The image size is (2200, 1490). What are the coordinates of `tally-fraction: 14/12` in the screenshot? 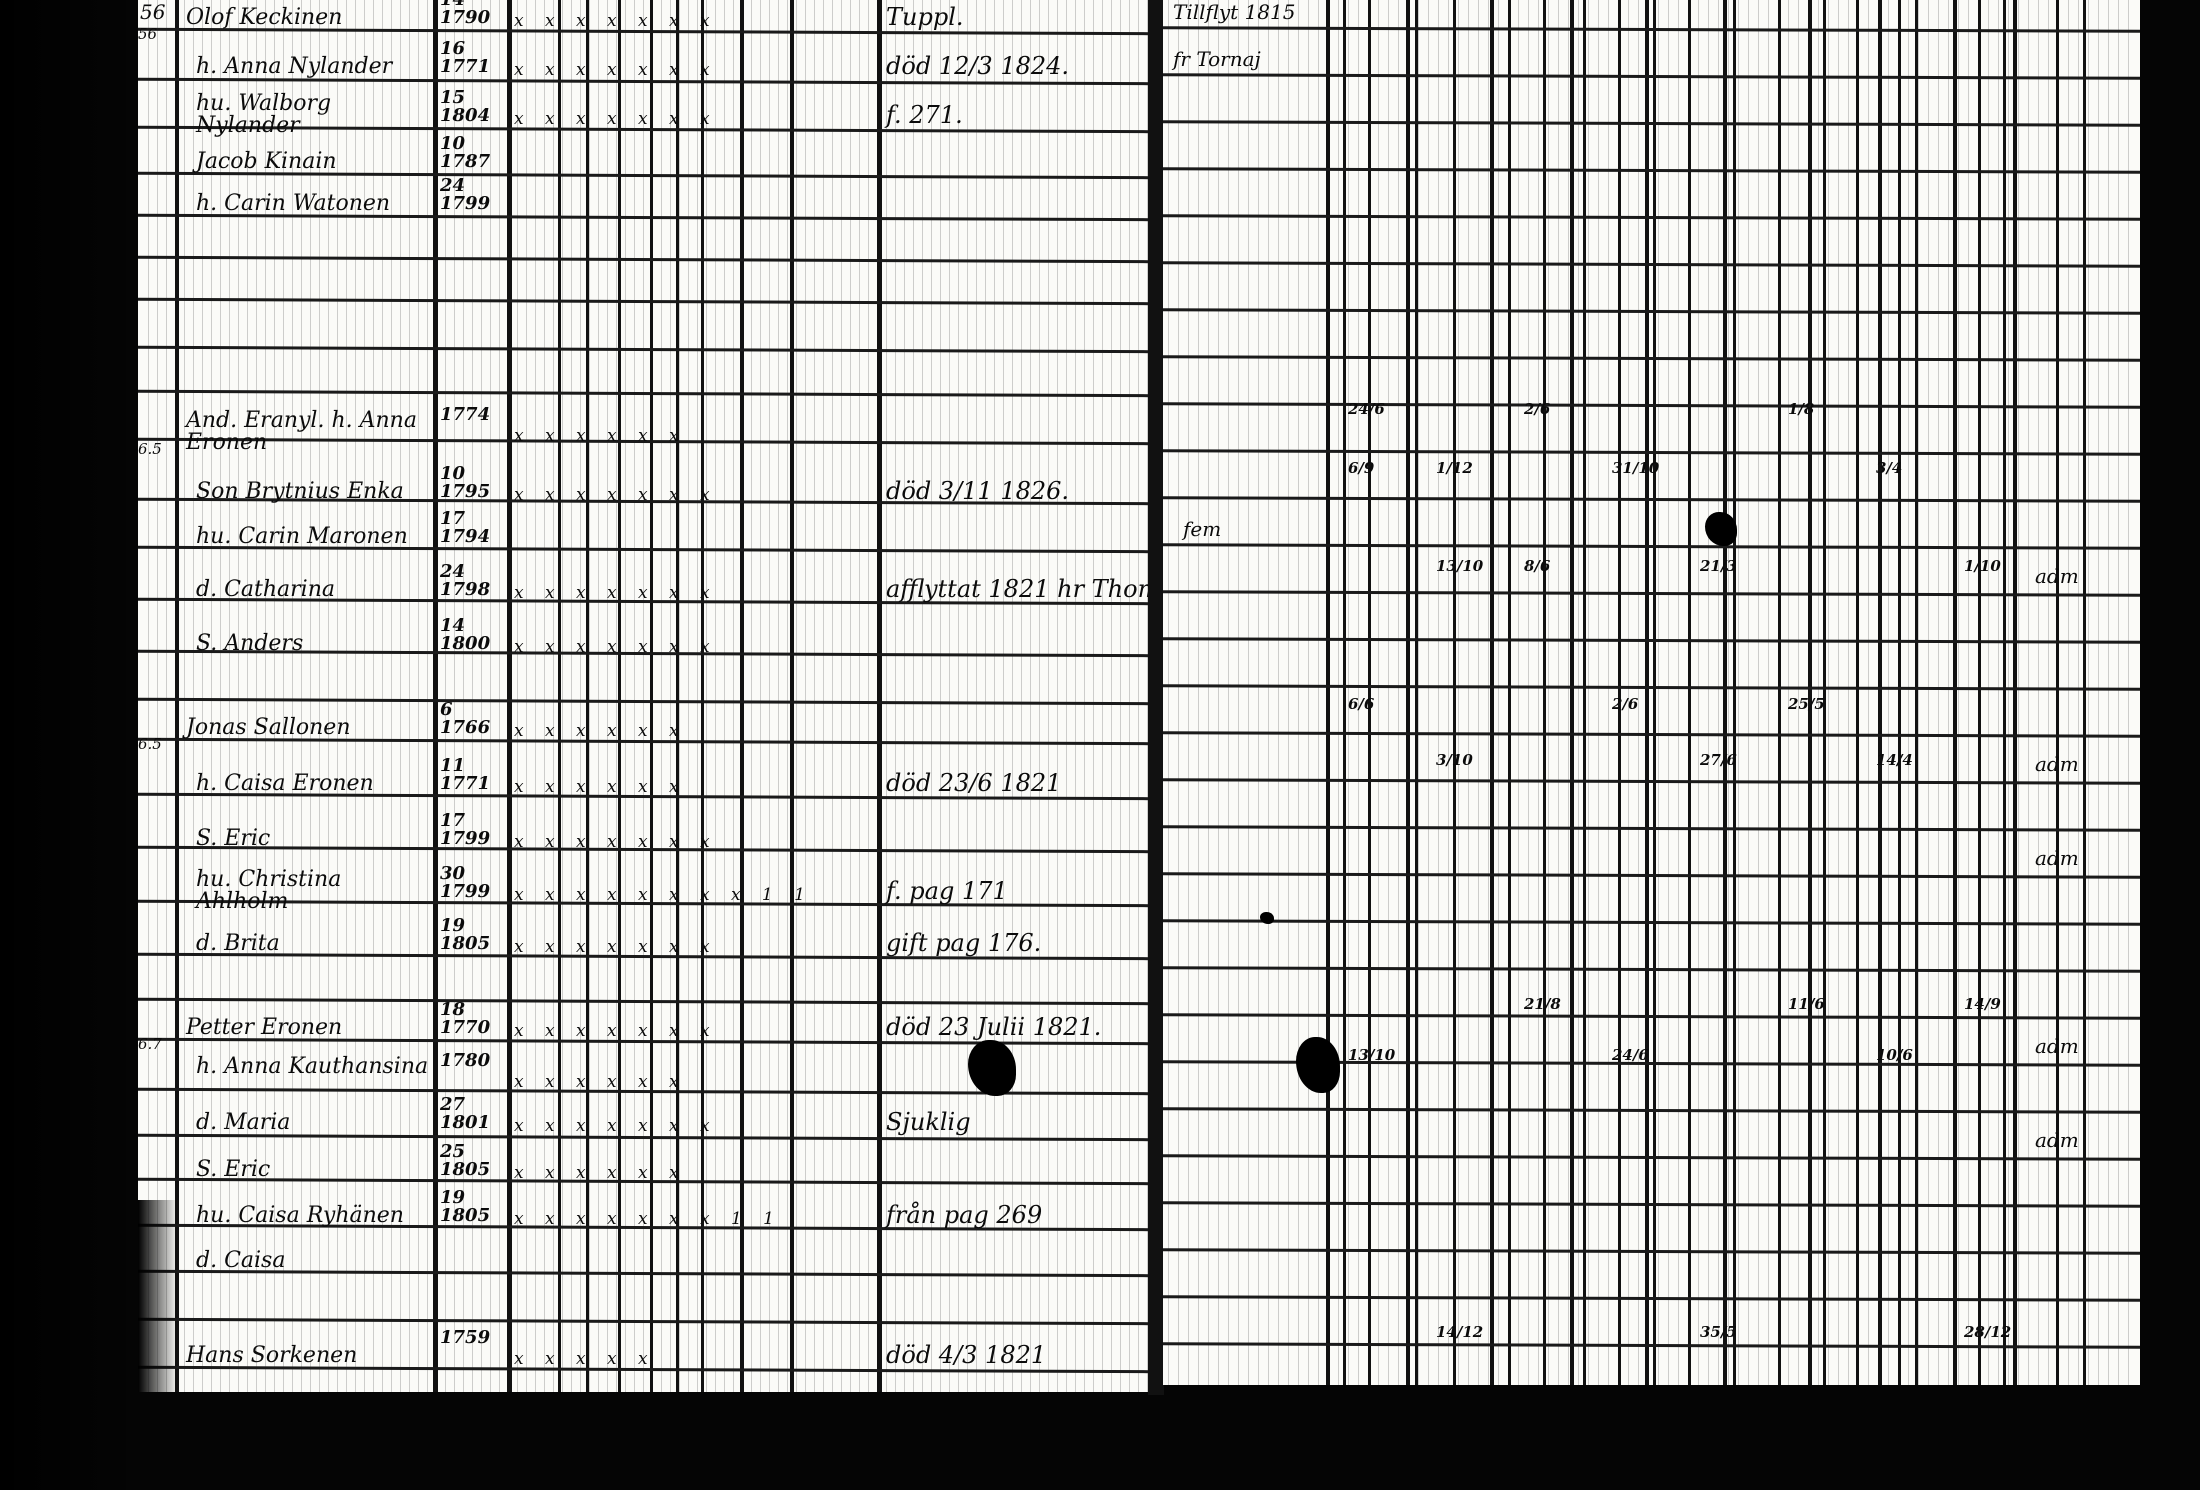 It's located at (1460, 1332).